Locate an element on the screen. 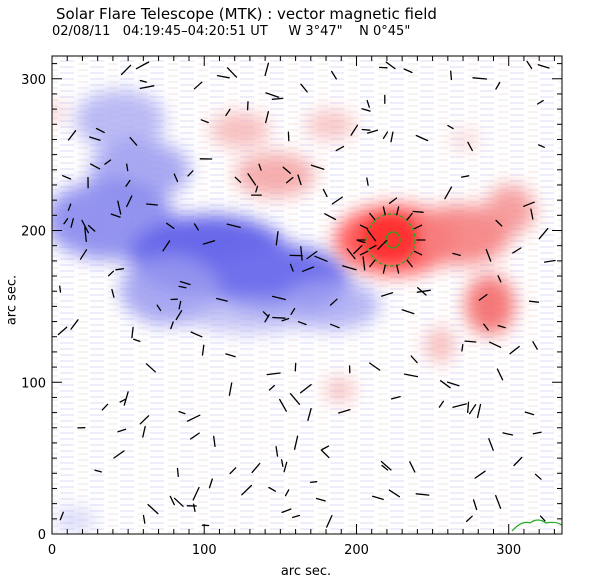 Image resolution: width=612 pixels, height=585 pixels. y-tick-label: 200 is located at coordinates (33, 232).